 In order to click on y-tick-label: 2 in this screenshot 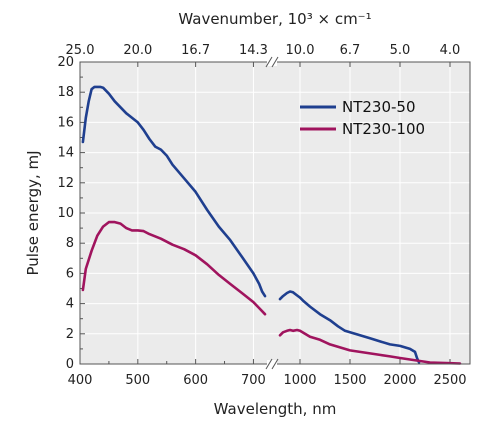, I will do `click(70, 334)`.